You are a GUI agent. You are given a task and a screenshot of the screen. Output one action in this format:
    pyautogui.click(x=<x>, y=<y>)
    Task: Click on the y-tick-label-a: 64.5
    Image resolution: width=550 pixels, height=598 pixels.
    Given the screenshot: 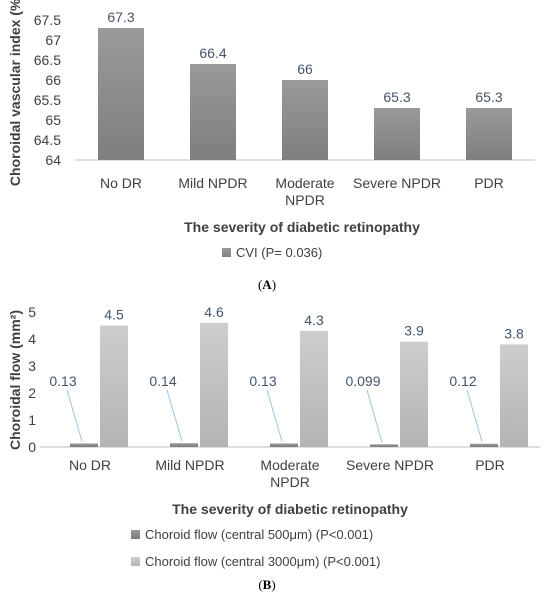 What is the action you would take?
    pyautogui.click(x=47, y=140)
    